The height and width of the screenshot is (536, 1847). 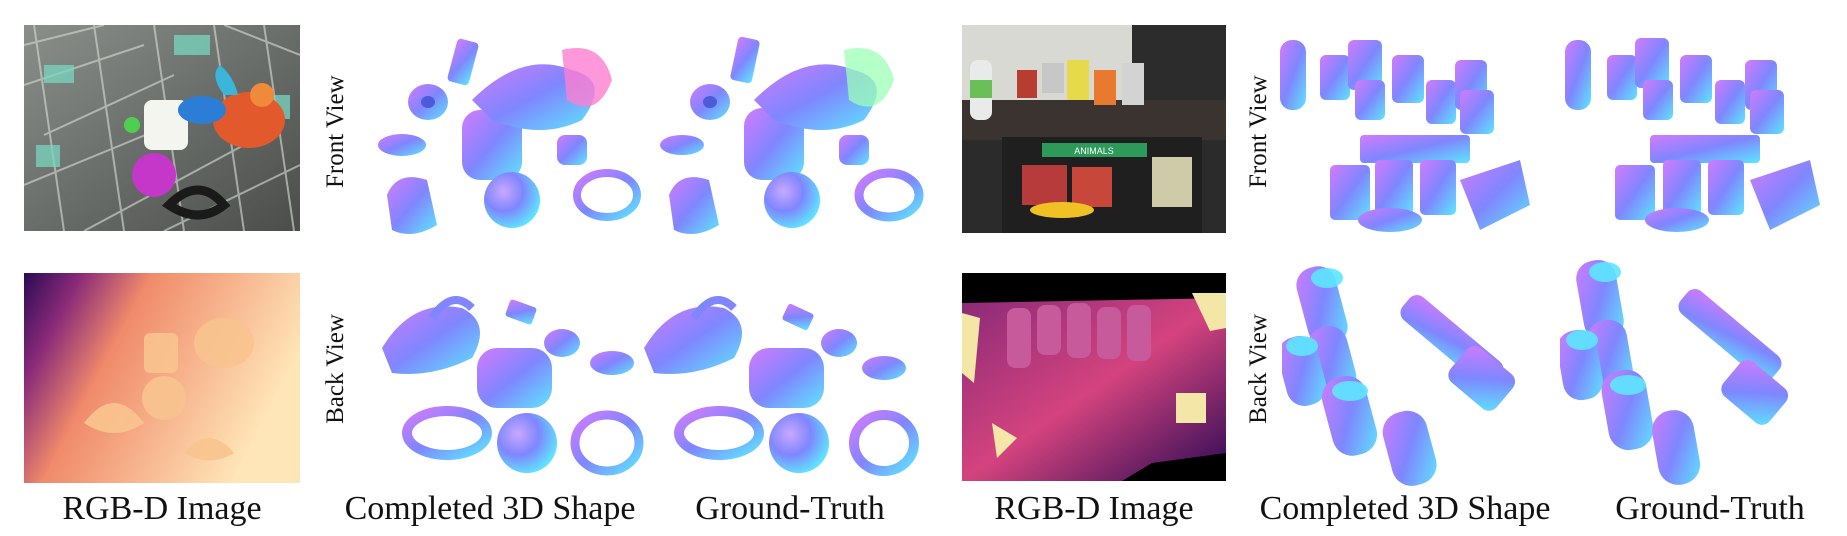 What do you see at coordinates (1405, 508) in the screenshot?
I see `caption-right-completed: Completed 3D Shape` at bounding box center [1405, 508].